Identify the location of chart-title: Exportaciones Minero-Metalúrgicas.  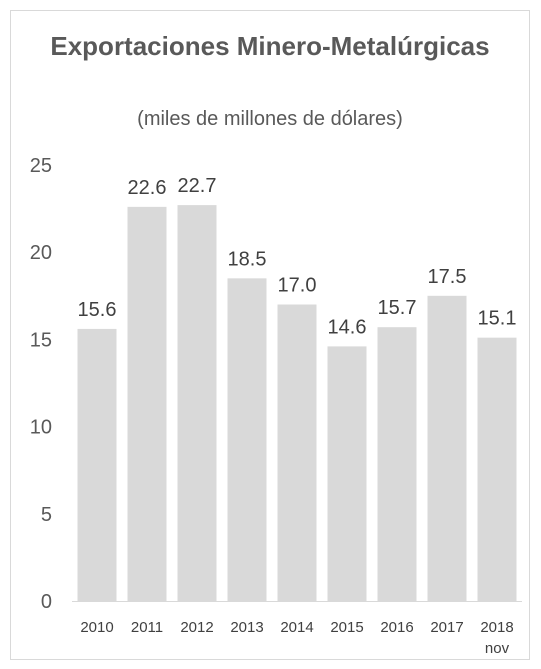
(270, 46).